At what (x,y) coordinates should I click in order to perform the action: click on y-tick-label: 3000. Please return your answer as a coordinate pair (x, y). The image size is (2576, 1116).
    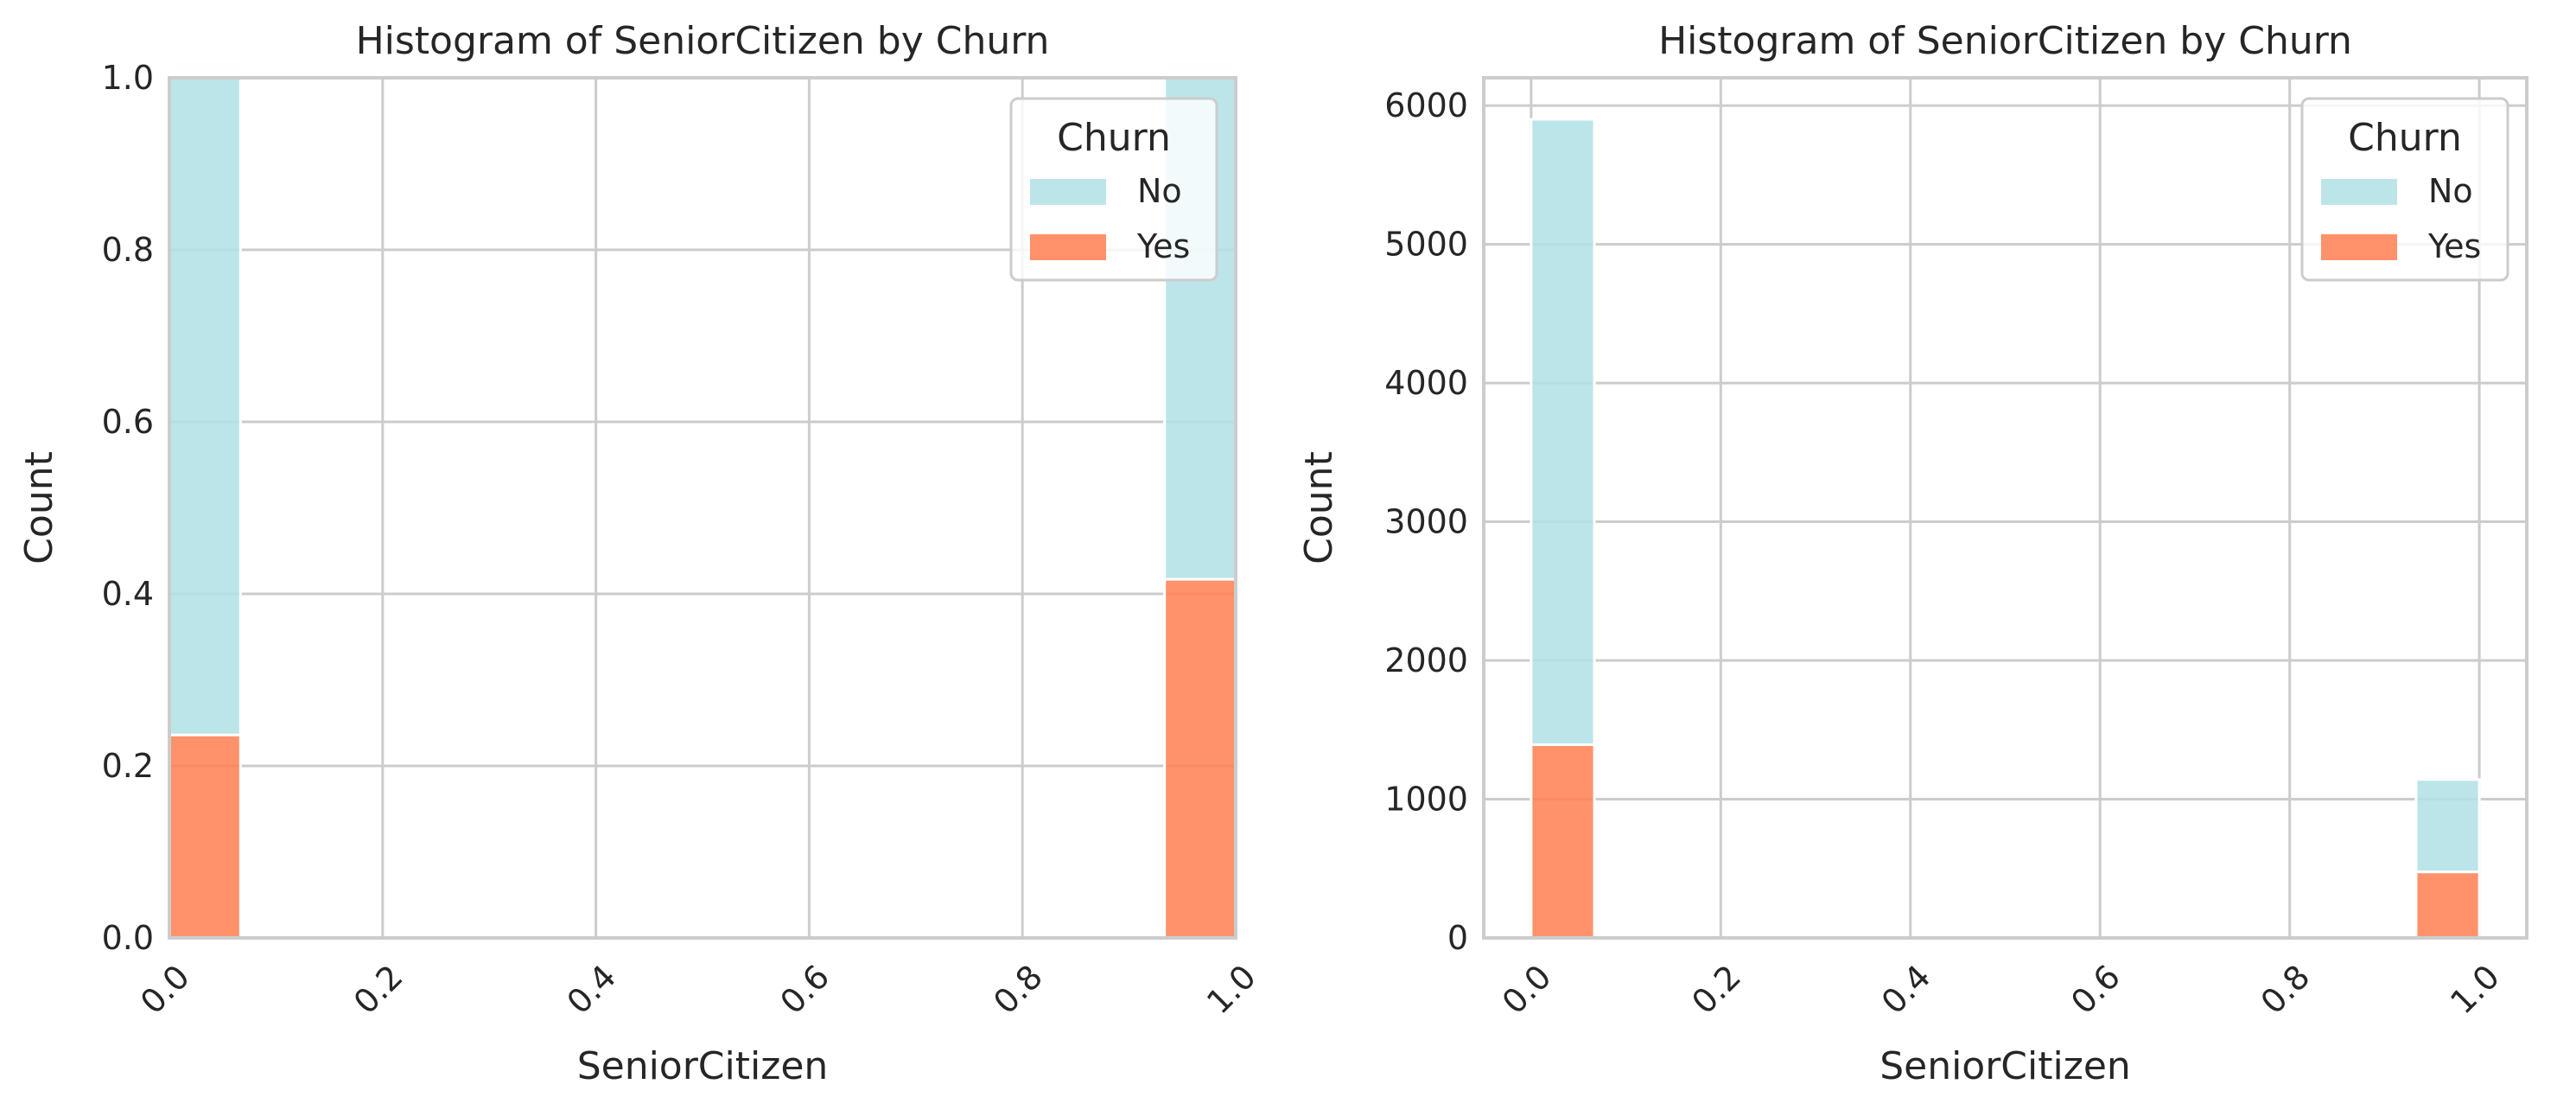
    Looking at the image, I should click on (1426, 522).